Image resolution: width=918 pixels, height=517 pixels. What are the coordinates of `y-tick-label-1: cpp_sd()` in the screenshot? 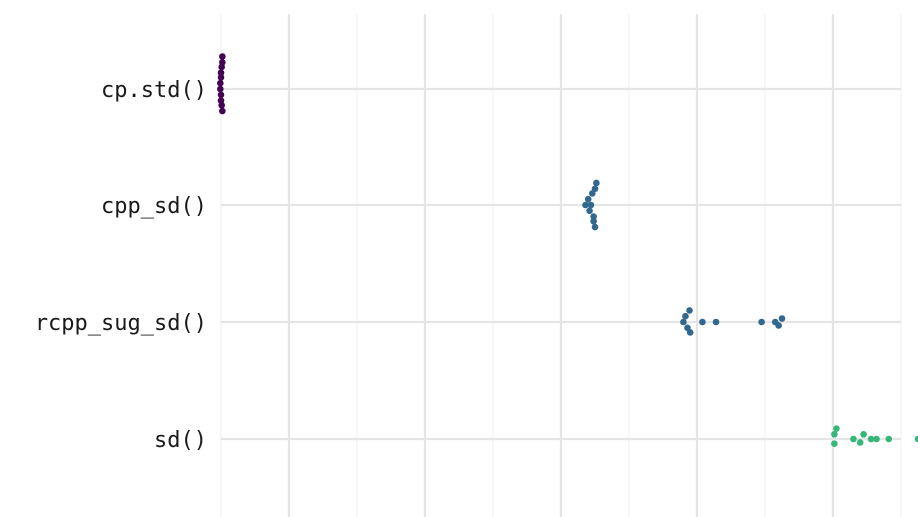 It's located at (154, 206).